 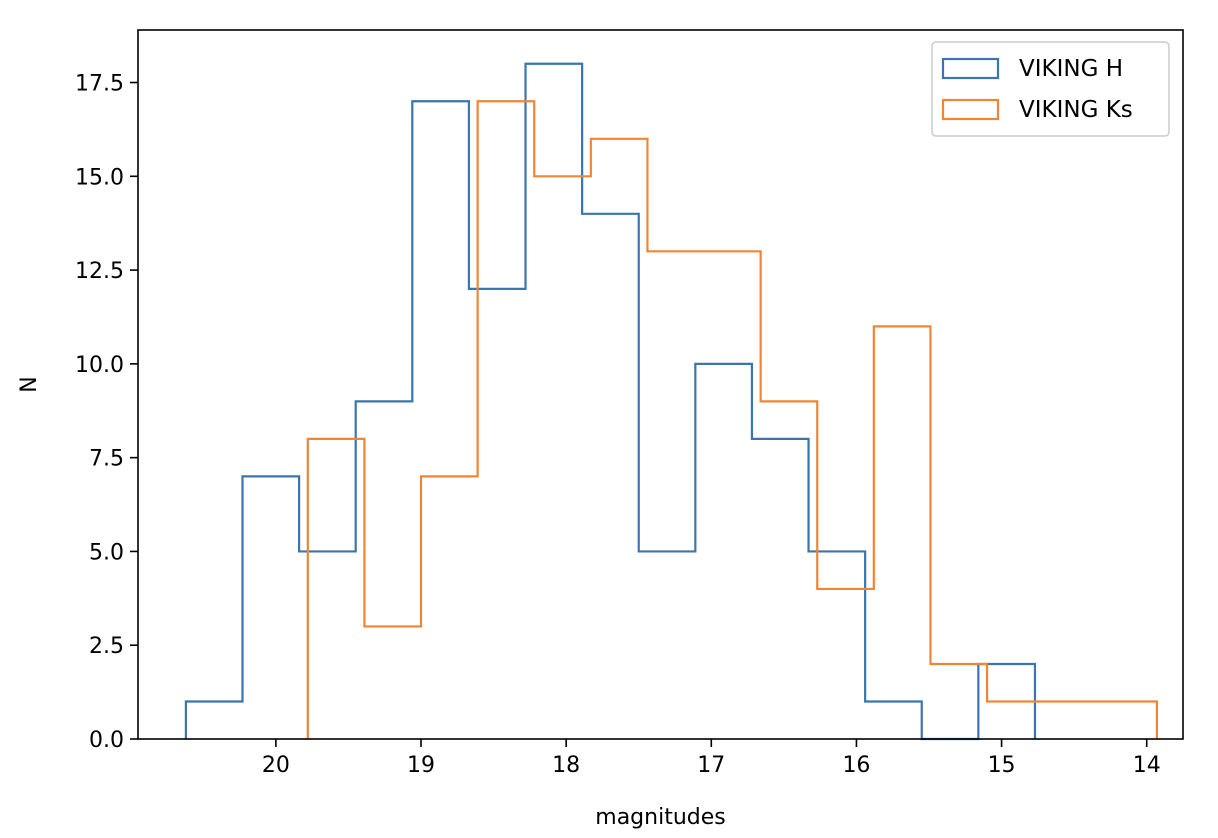 What do you see at coordinates (29, 384) in the screenshot?
I see `y-axis-label: N` at bounding box center [29, 384].